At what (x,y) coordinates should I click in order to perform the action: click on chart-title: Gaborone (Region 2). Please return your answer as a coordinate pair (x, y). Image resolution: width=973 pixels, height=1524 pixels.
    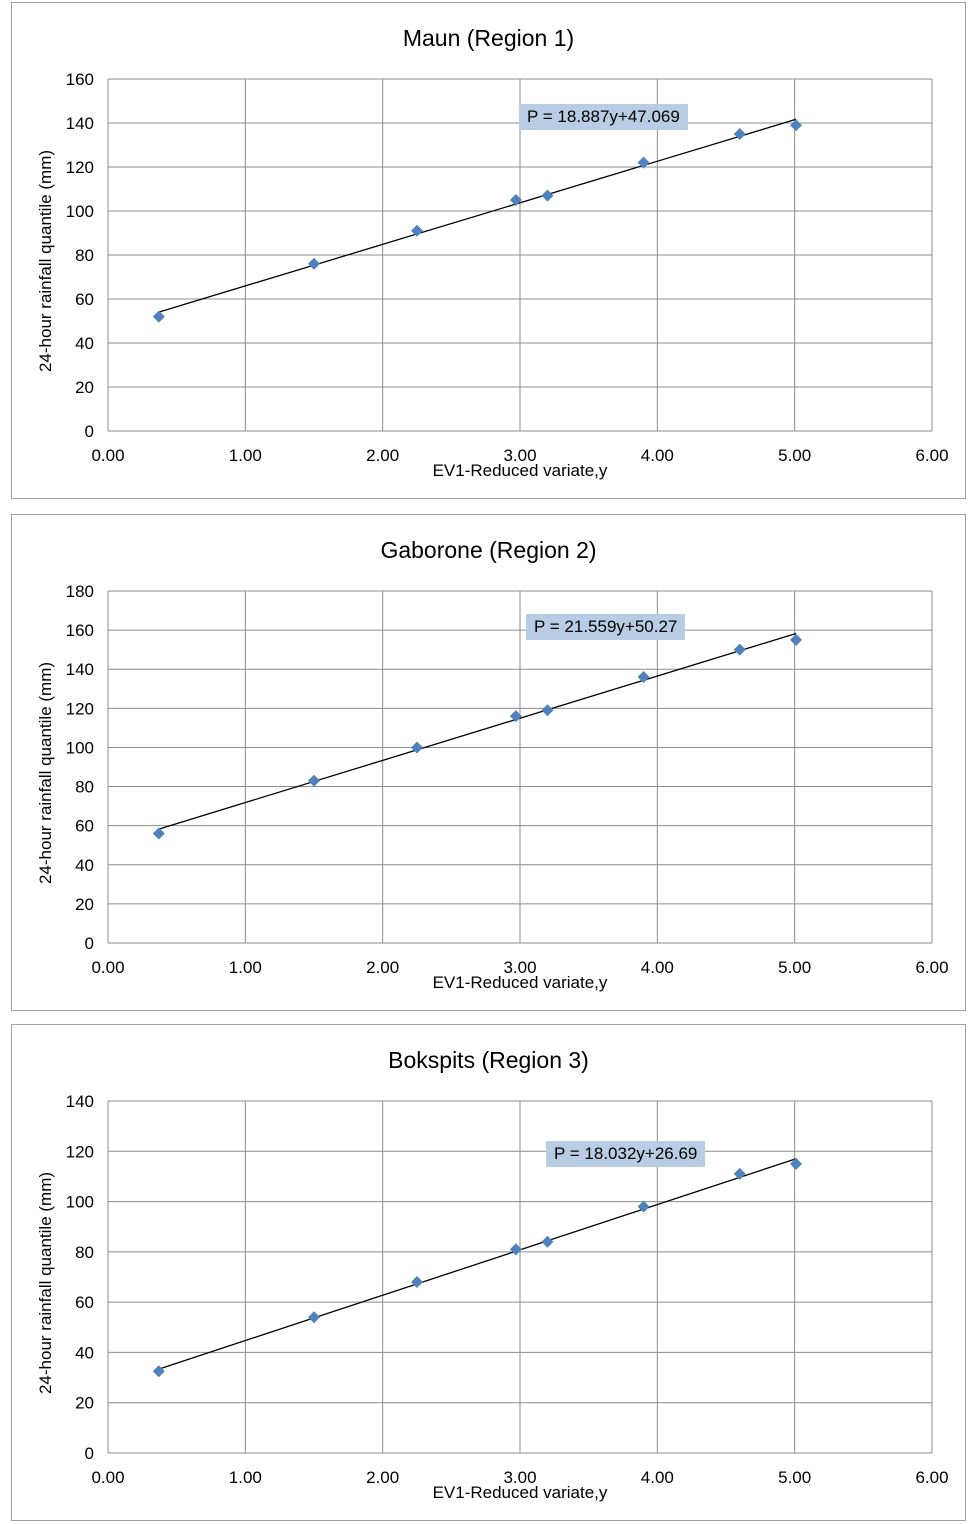
    Looking at the image, I should click on (488, 550).